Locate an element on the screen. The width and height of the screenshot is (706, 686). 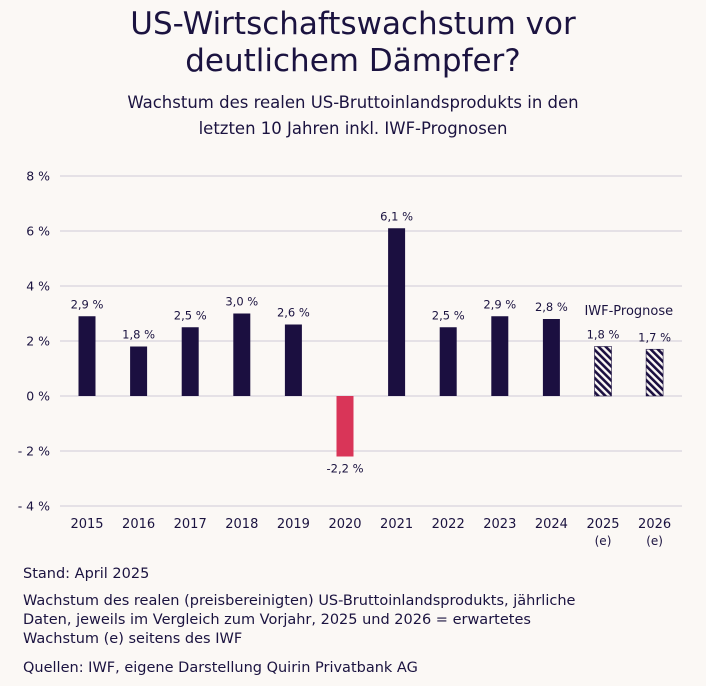
y-tick-label: - 4 % is located at coordinates (34, 506).